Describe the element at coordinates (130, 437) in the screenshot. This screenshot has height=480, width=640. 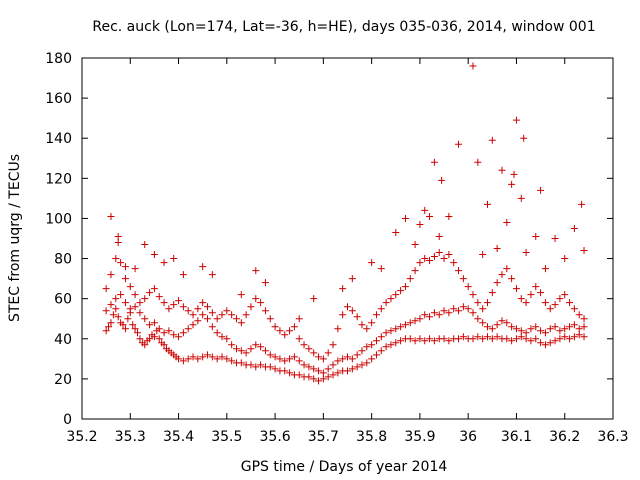
I see `x-tick-label: 35.3` at that location.